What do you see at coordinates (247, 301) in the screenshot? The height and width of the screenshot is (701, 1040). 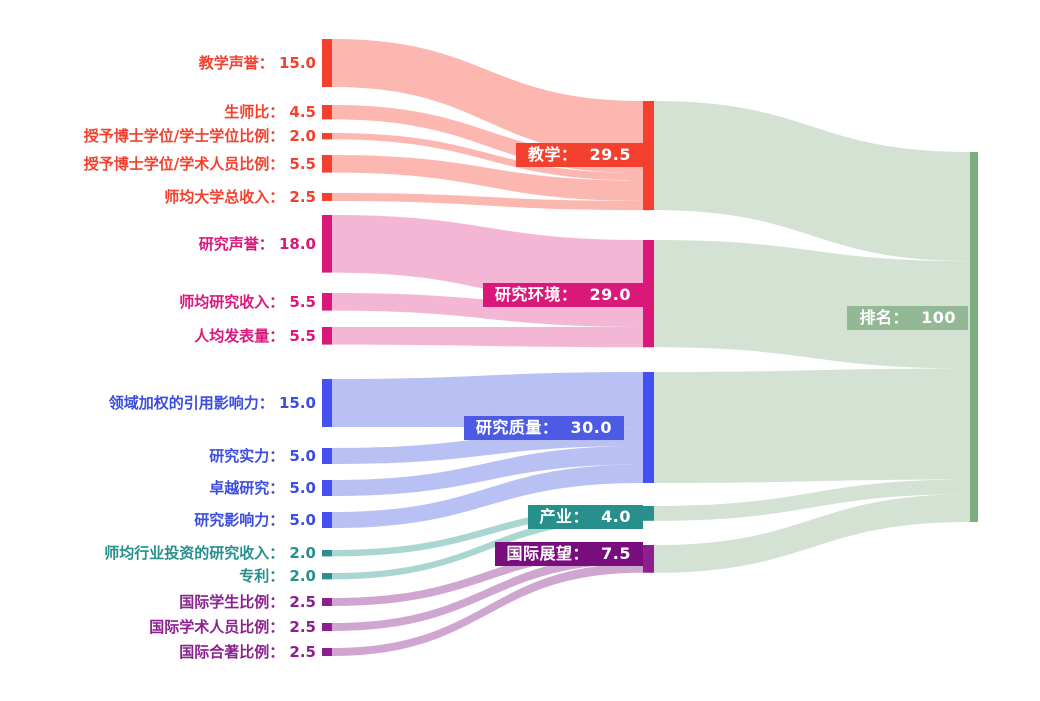 I see `indicator-label-research-income: 师均研究收入： 5.5` at bounding box center [247, 301].